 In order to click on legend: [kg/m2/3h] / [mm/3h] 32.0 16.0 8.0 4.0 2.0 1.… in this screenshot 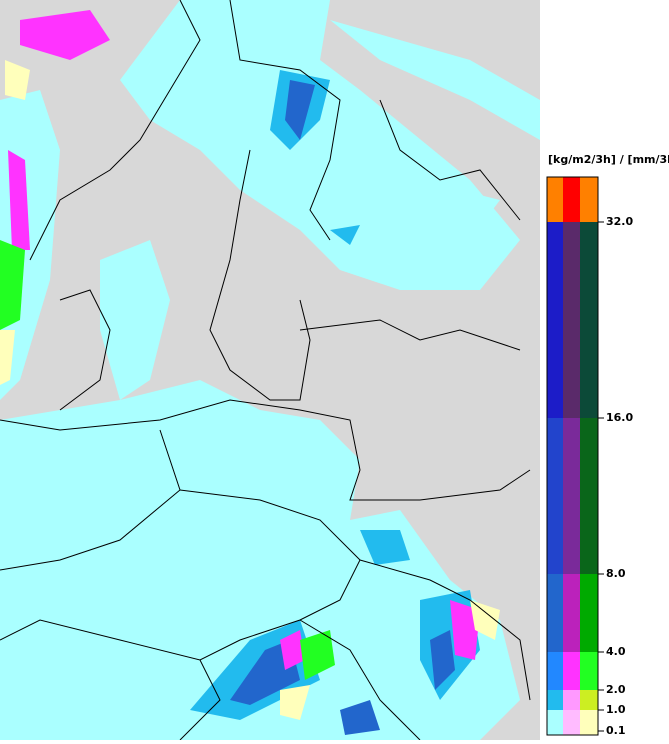, I will do `click(607, 445)`.